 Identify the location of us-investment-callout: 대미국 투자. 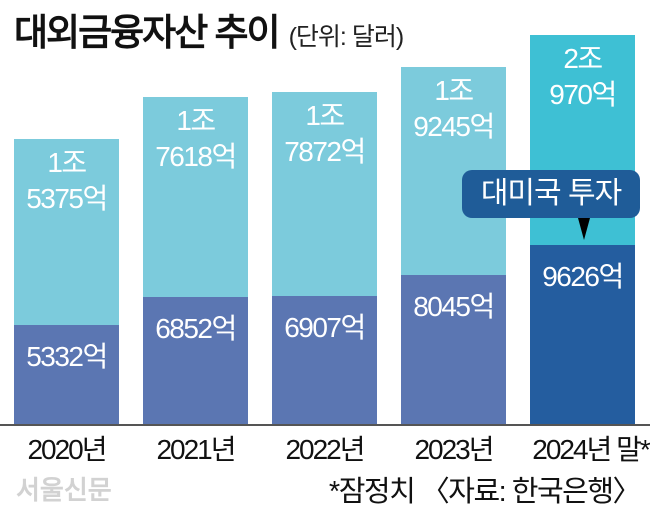
(551, 194).